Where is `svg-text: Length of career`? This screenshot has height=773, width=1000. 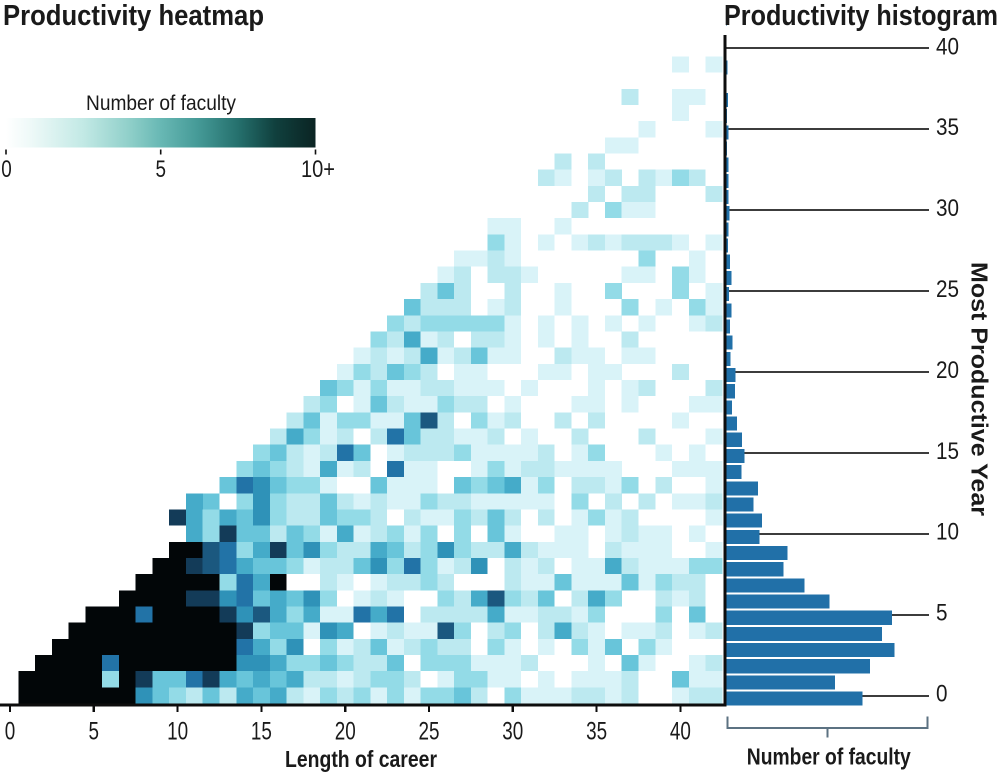 svg-text: Length of career is located at coordinates (361, 759).